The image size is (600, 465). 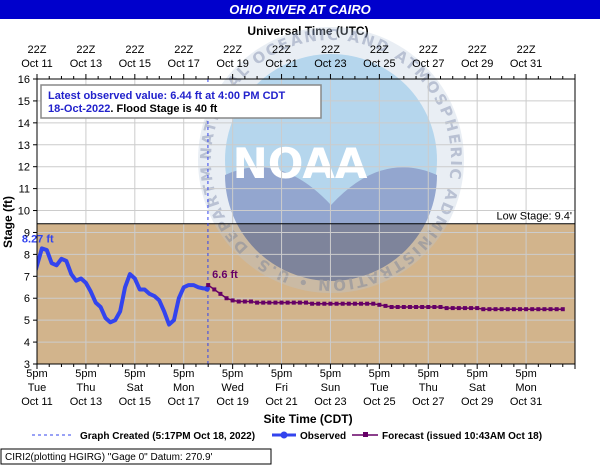 I want to click on y-tick-label: 7, so click(x=27, y=277).